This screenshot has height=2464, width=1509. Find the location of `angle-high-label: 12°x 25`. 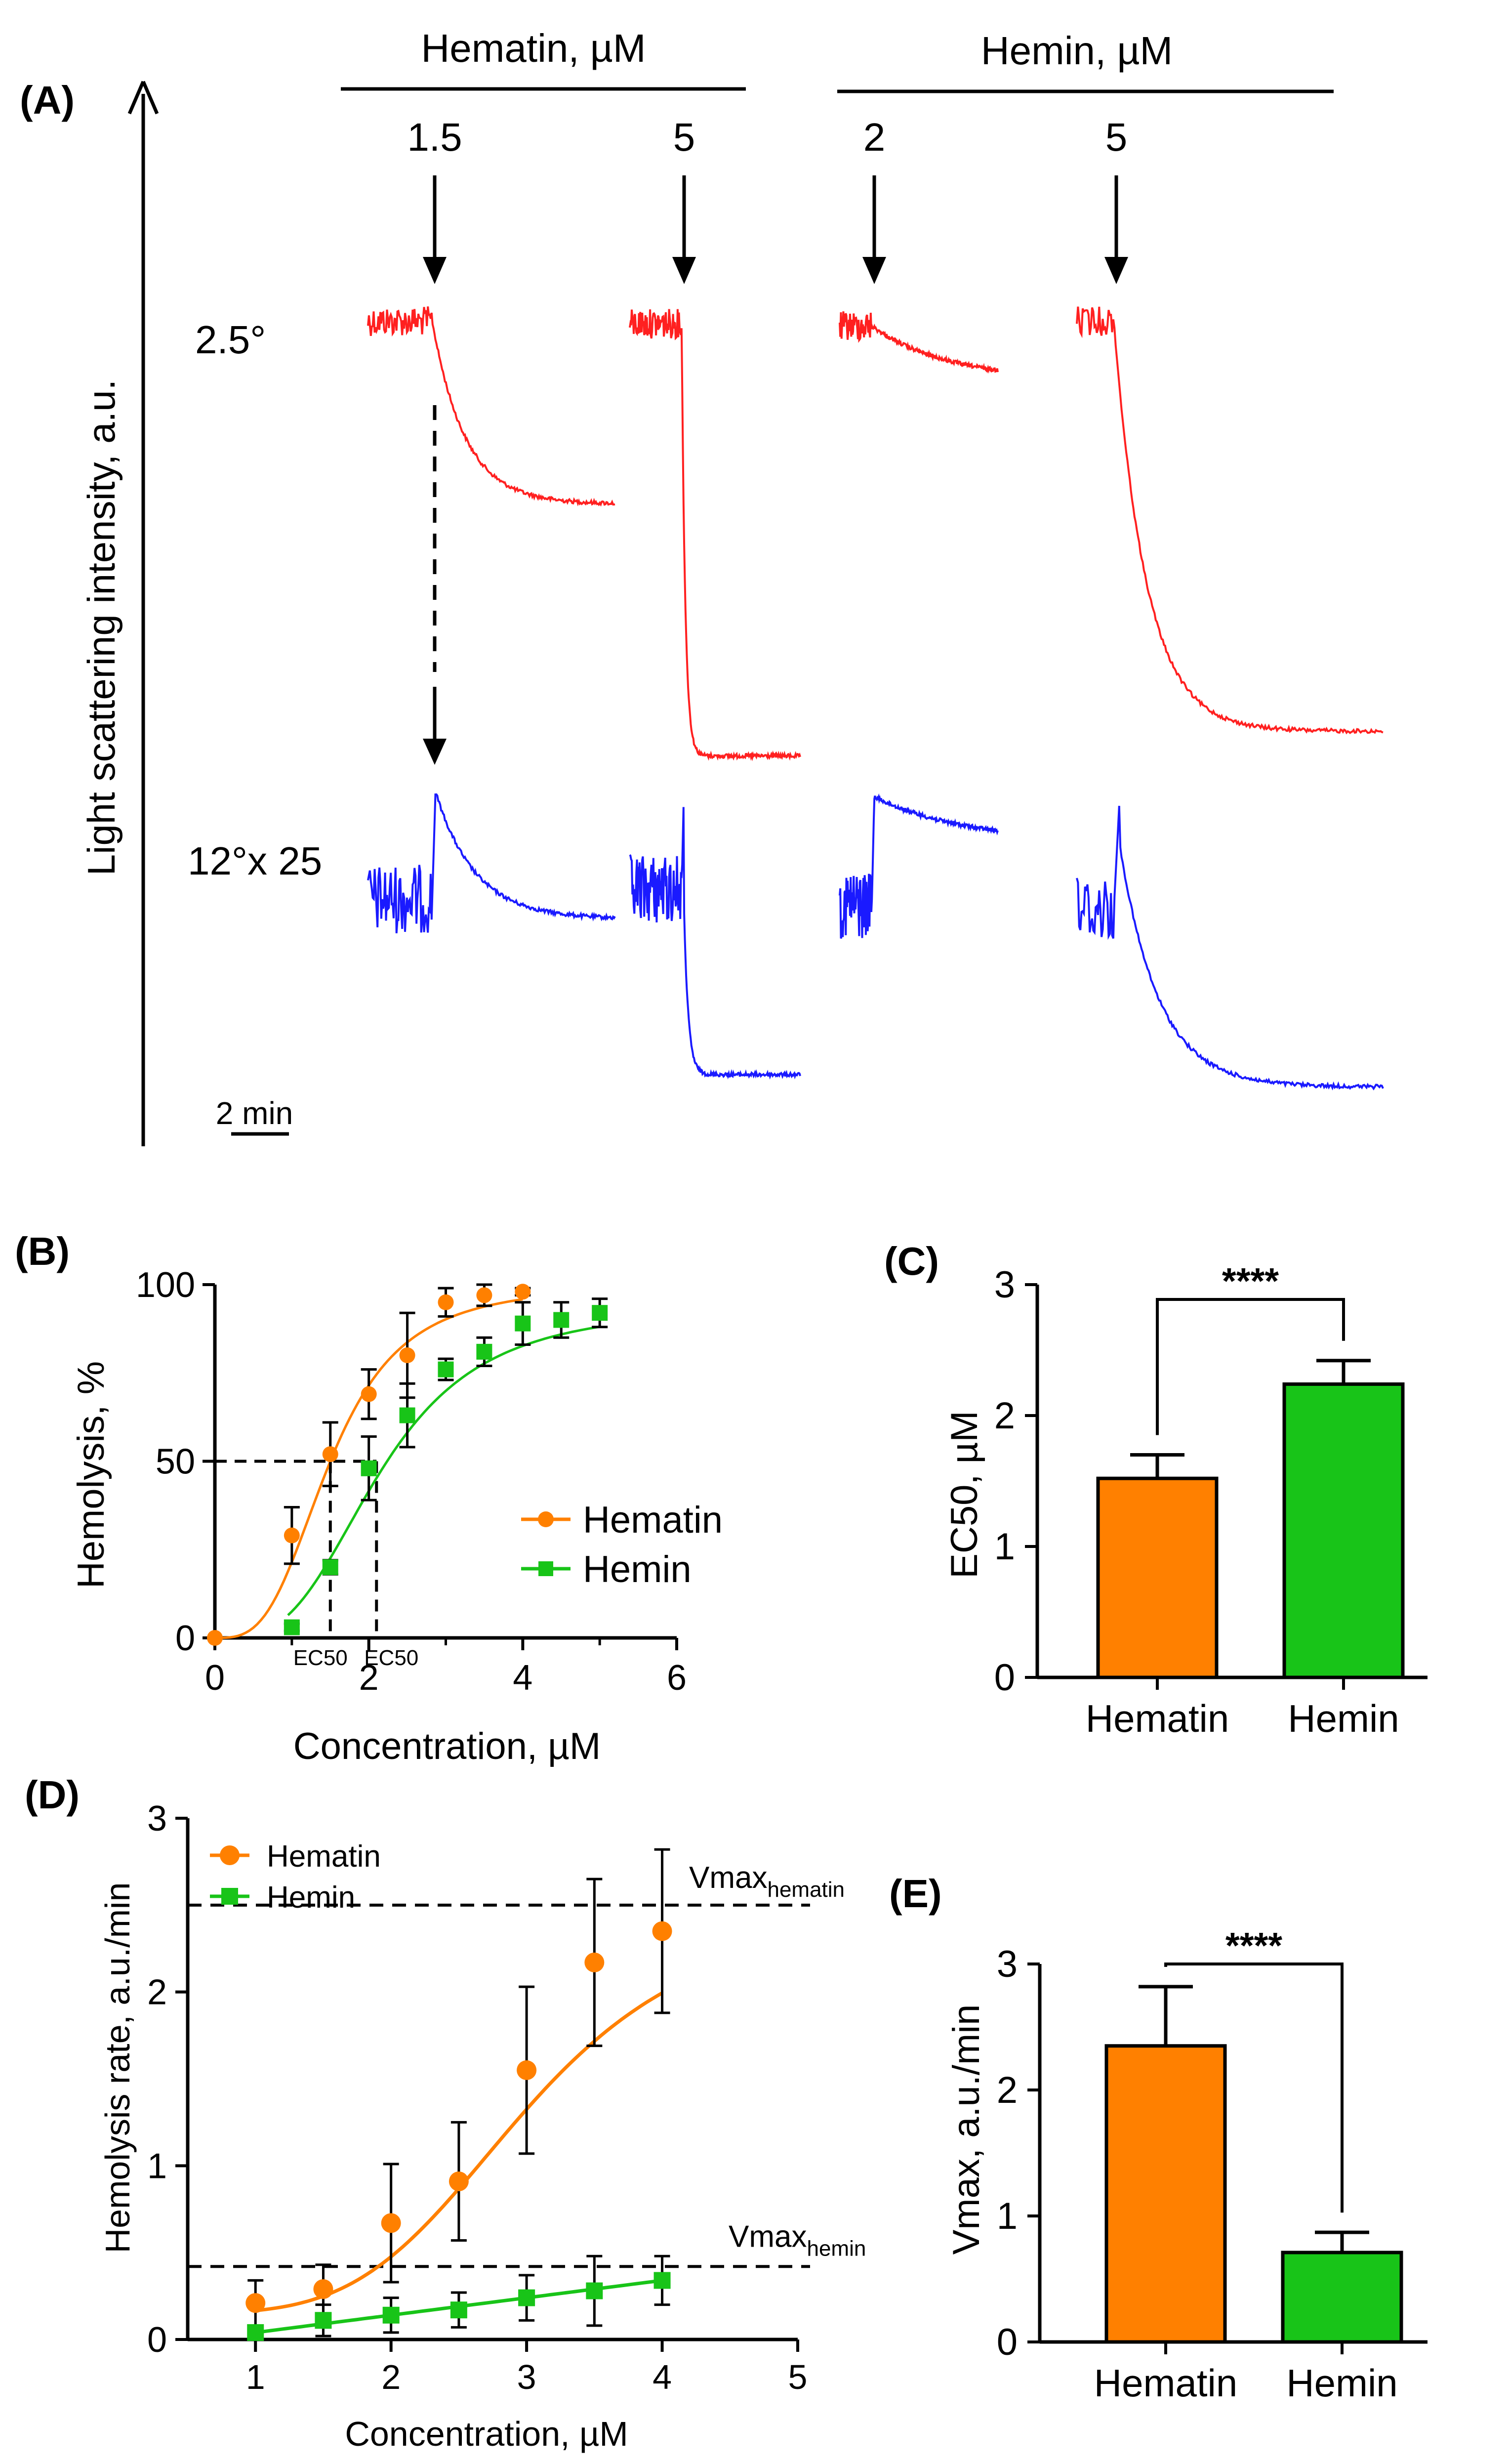

angle-high-label: 12°x 25 is located at coordinates (255, 861).